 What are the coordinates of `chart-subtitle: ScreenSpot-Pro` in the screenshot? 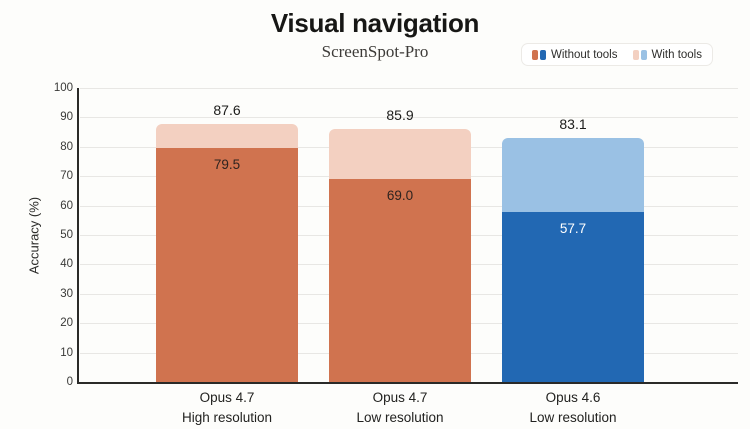 It's located at (375, 51).